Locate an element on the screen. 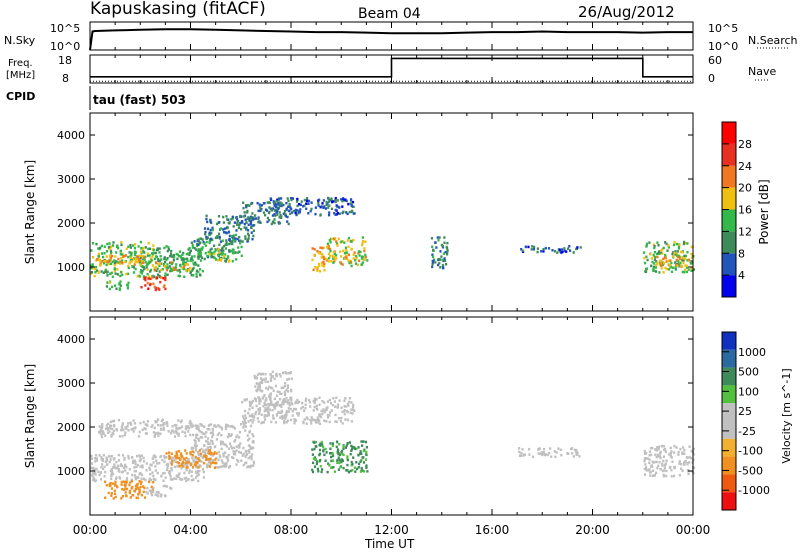 This screenshot has height=558, width=800. scatter-region is located at coordinates (120, 260).